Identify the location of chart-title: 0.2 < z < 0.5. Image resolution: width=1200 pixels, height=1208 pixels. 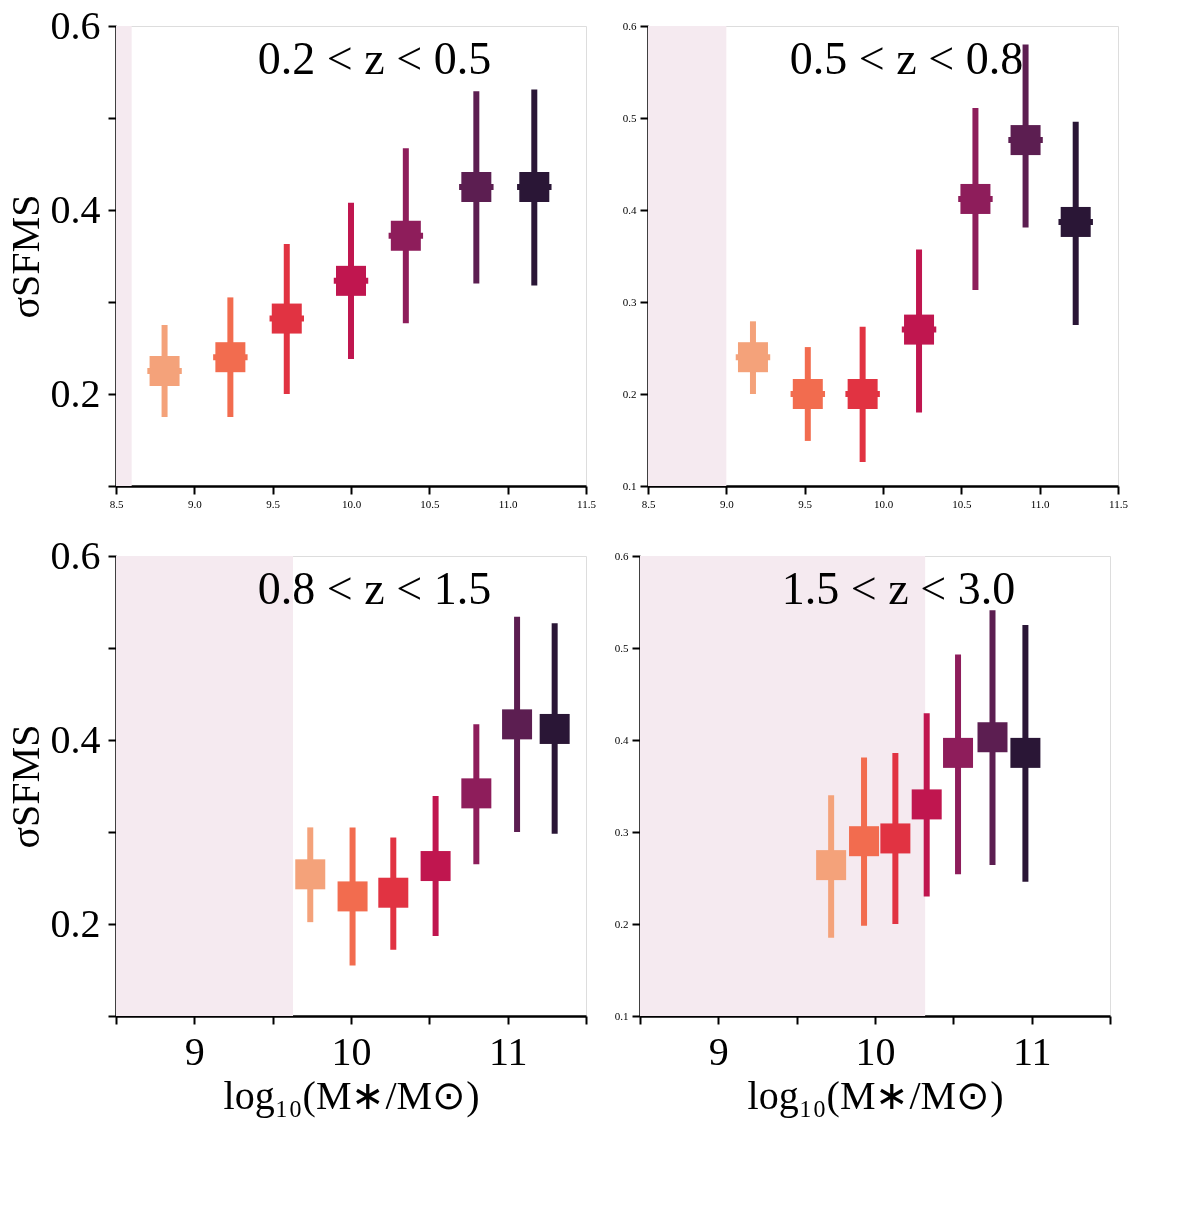
(374, 58).